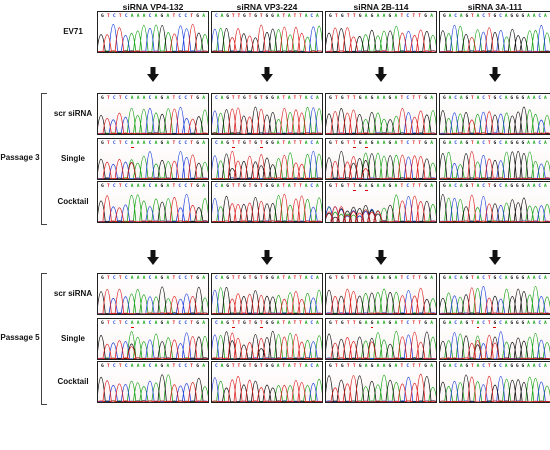 The image size is (550, 450). I want to click on column-header: siRNA 3A-111, so click(495, 7).